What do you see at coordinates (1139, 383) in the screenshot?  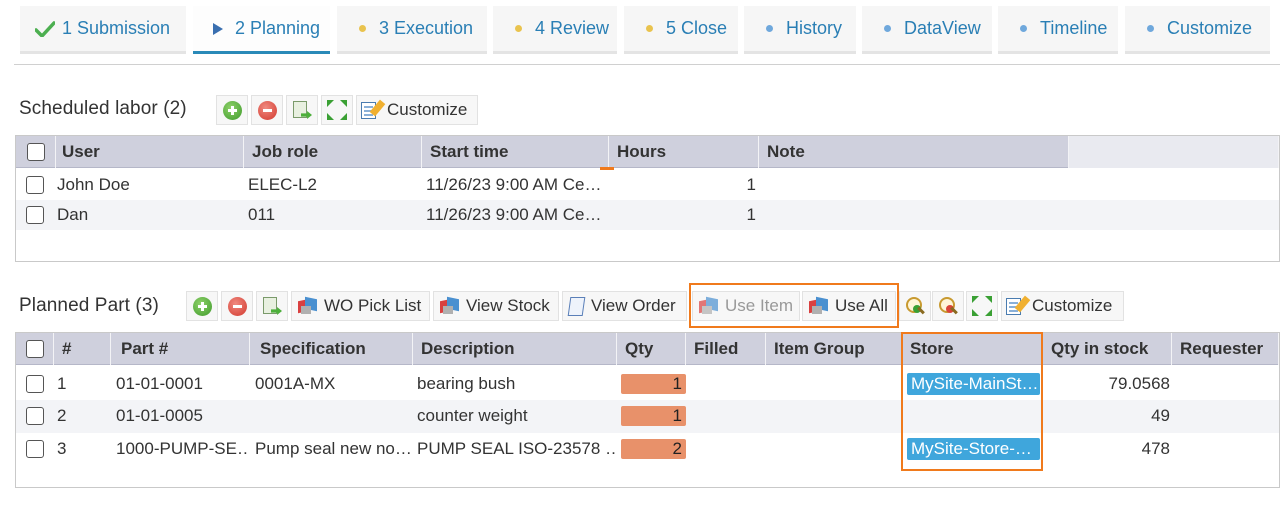 I see `cell-qty-in-stock: 79.0568` at bounding box center [1139, 383].